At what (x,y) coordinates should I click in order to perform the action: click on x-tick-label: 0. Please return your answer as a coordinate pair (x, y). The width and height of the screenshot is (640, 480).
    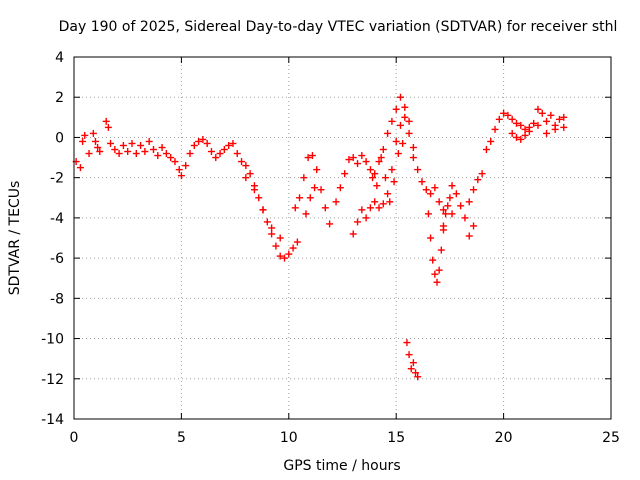
    Looking at the image, I should click on (74, 438).